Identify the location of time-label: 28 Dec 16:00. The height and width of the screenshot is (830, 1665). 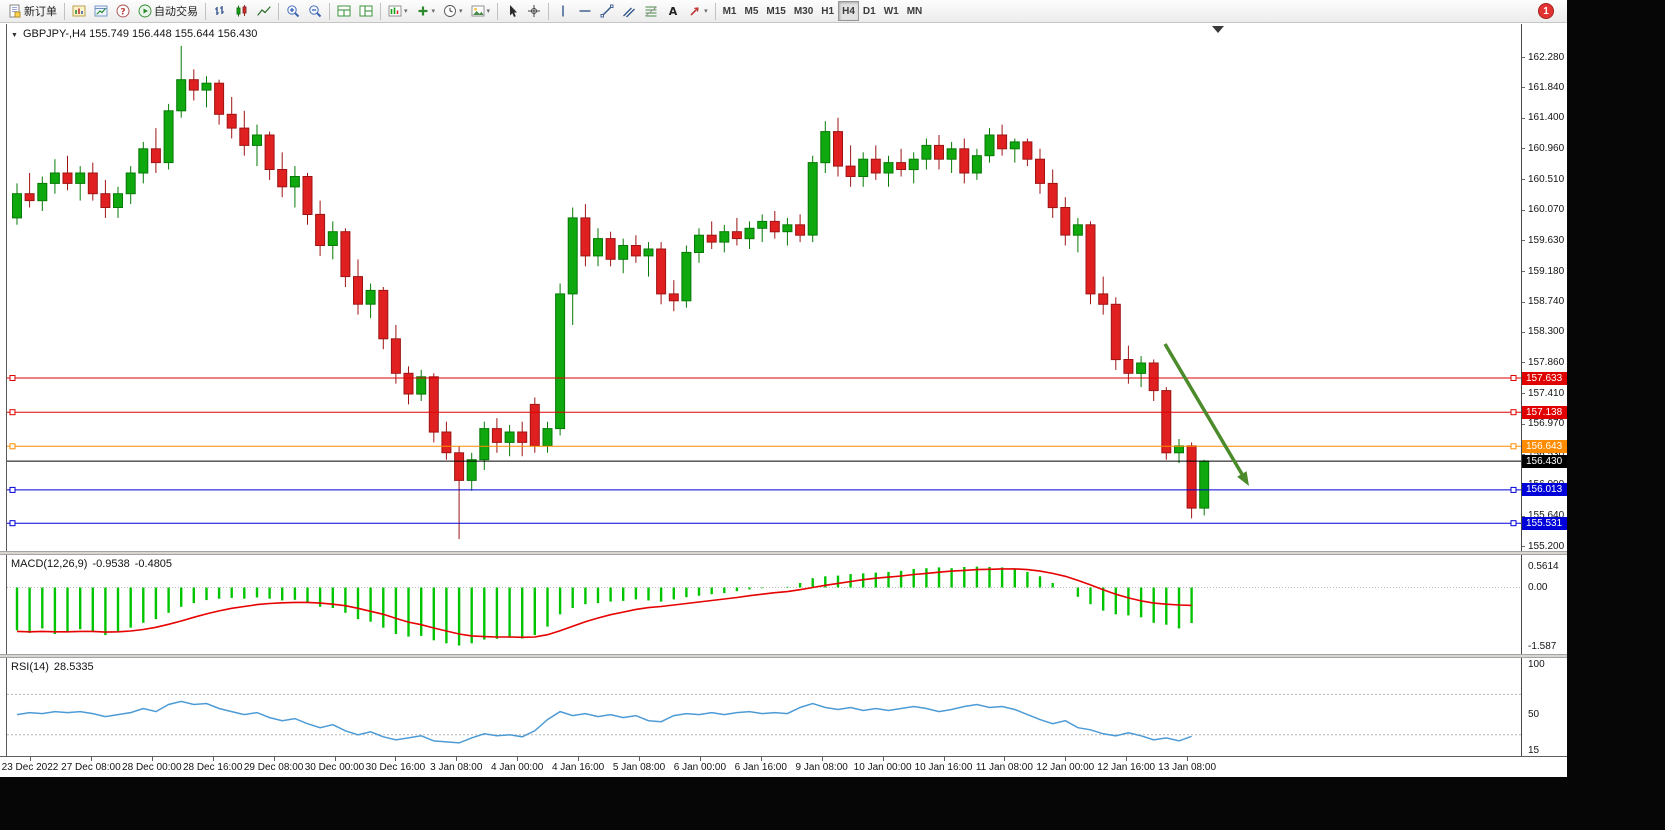
(212, 767).